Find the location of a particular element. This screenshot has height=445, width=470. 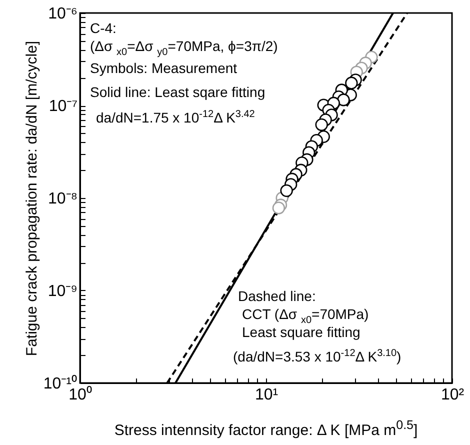

y-tick-label: 10⁻⁹ is located at coordinates (63, 291).